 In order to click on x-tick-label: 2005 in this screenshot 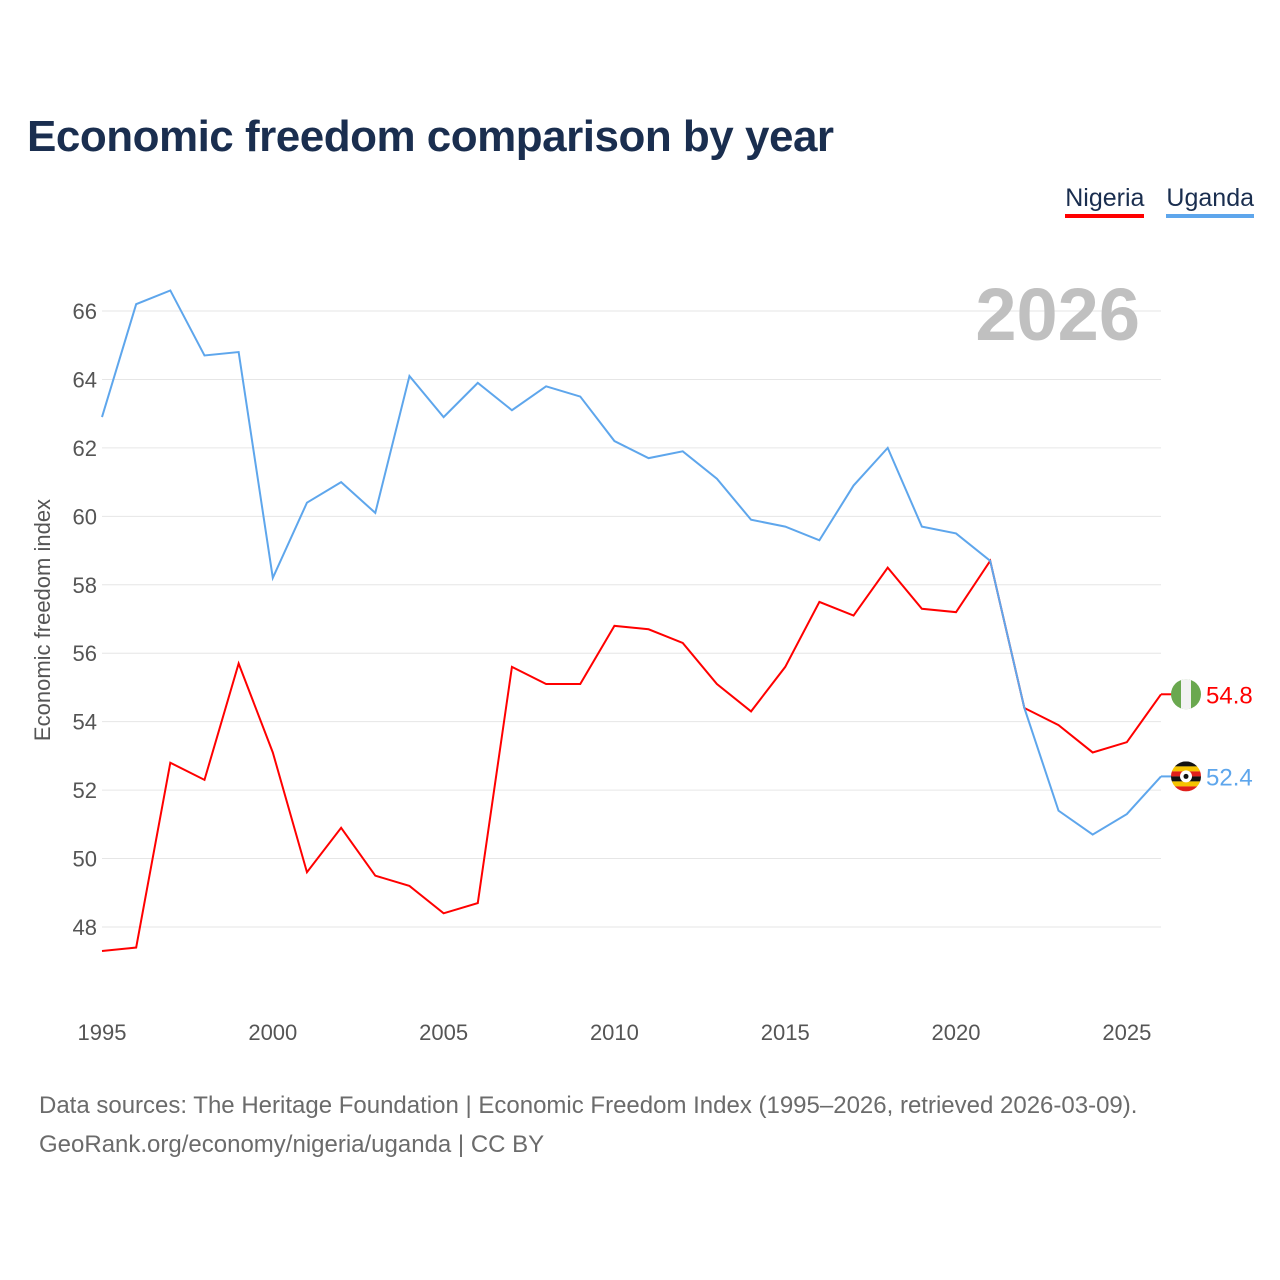, I will do `click(443, 1032)`.